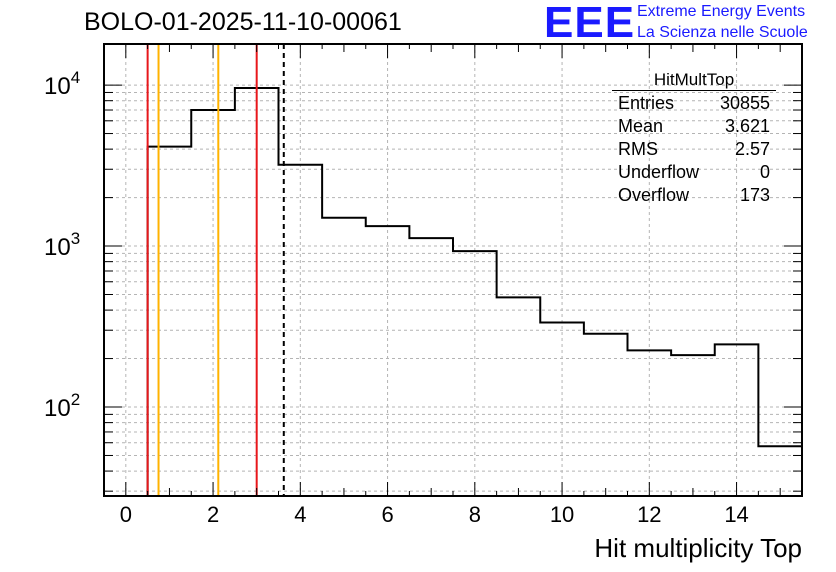 The height and width of the screenshot is (572, 836). I want to click on y-tick-label: 10⁴, so click(62, 84).